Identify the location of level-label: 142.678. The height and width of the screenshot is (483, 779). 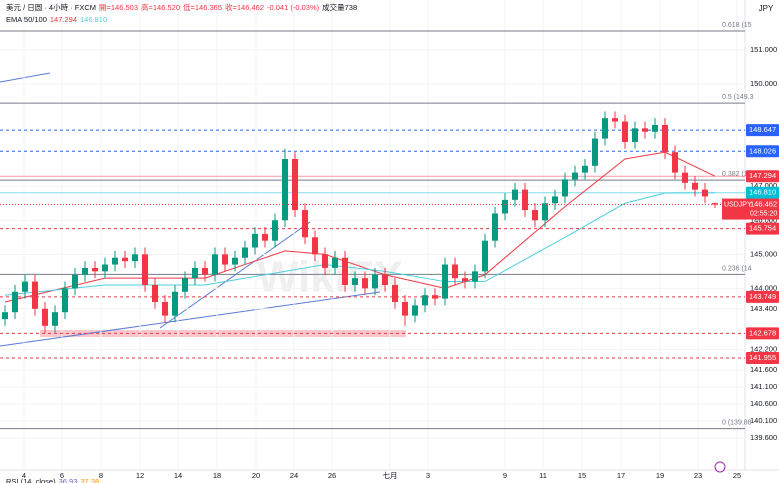
(762, 332).